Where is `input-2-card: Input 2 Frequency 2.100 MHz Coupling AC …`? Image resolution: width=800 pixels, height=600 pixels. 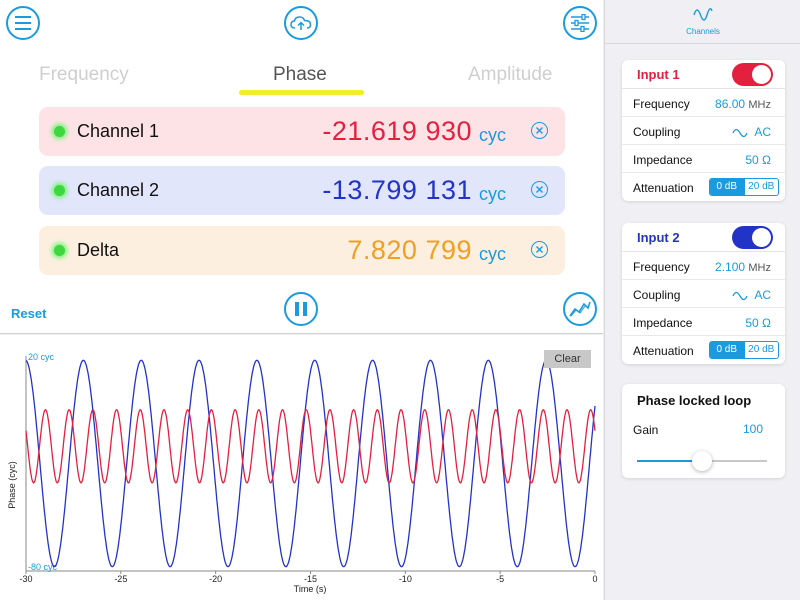 input-2-card: Input 2 Frequency 2.100 MHz Coupling AC … is located at coordinates (703, 293).